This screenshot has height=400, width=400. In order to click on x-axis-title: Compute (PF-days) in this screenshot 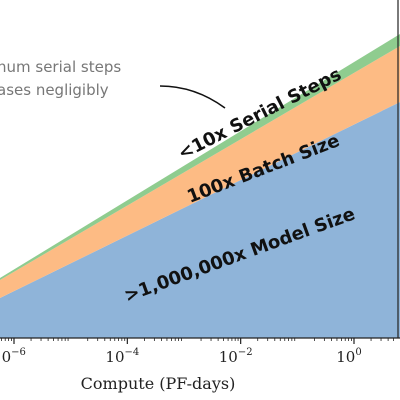, I will do `click(158, 383)`.